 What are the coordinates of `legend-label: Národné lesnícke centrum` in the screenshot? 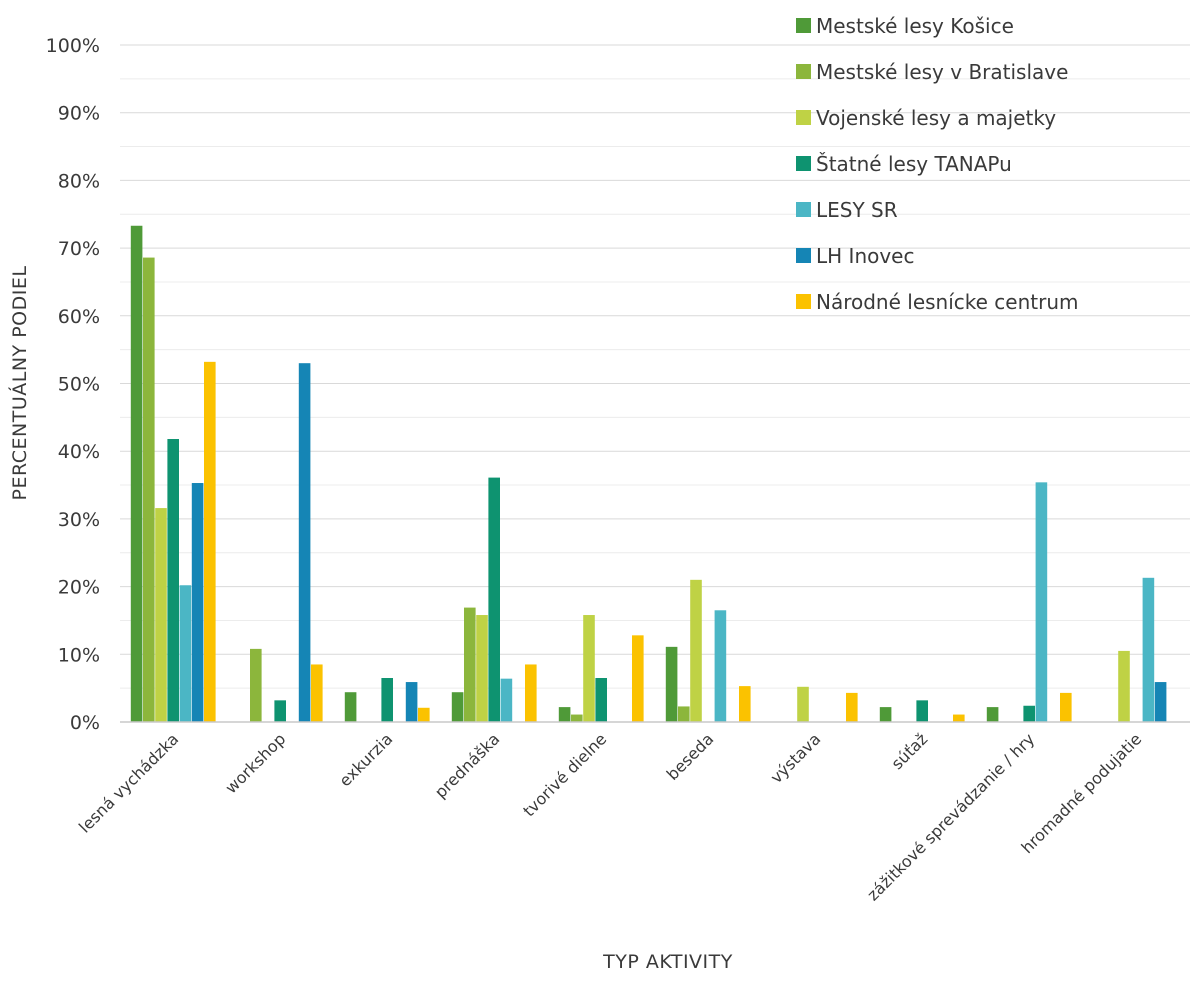 It's located at (947, 302).